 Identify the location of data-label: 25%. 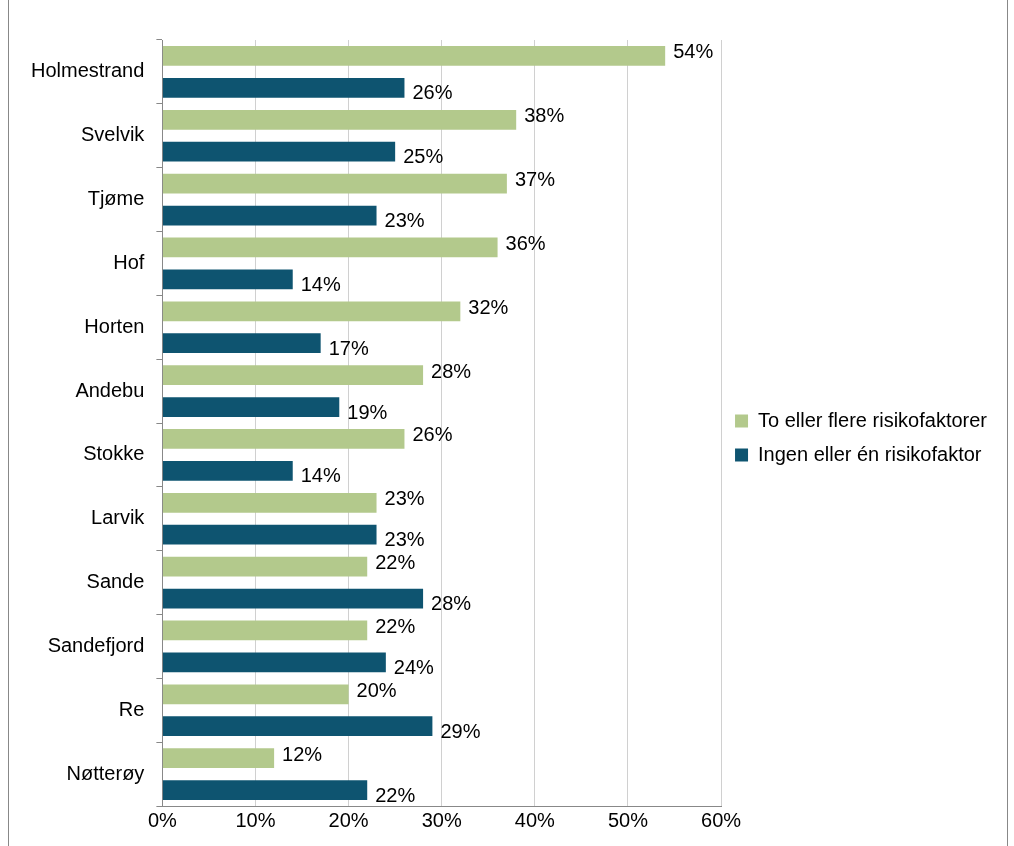
(423, 156).